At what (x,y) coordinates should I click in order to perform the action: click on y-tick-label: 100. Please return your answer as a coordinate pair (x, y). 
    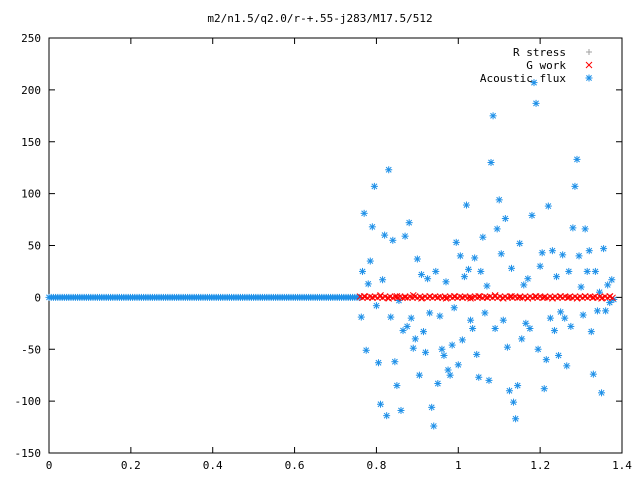
    Looking at the image, I should click on (31, 194).